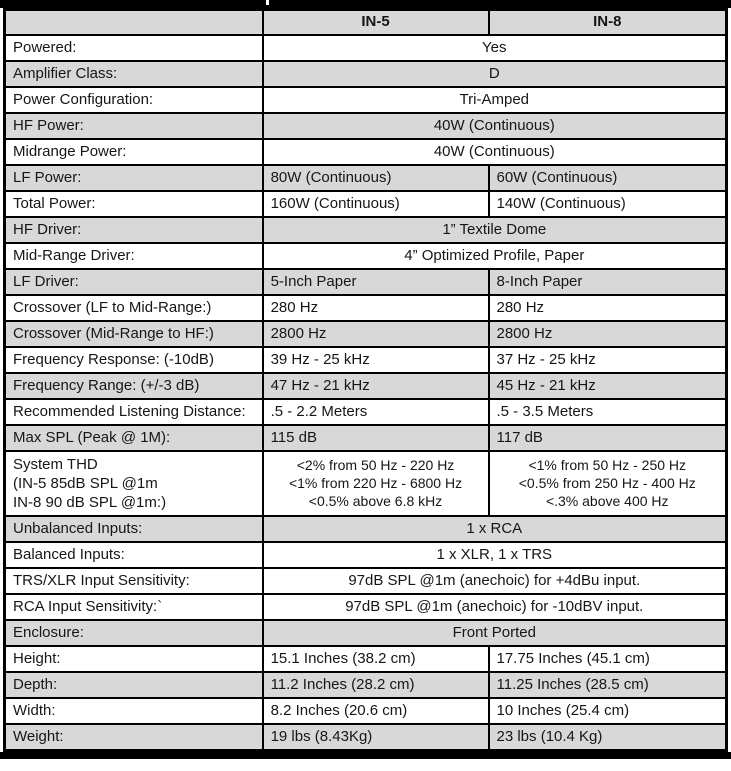 The image size is (731, 771). Describe the element at coordinates (607, 385) in the screenshot. I see `spec-value-in8: 45 Hz - 21 kHz` at that location.